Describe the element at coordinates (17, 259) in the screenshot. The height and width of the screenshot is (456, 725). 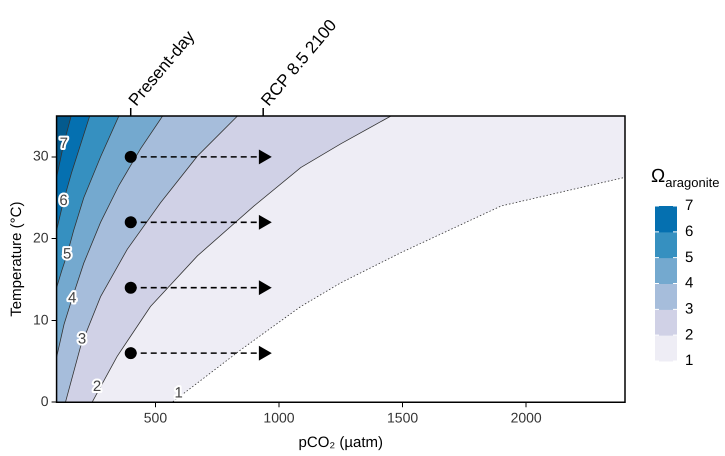
I see `y-axis-title: Temperature (°C)` at that location.